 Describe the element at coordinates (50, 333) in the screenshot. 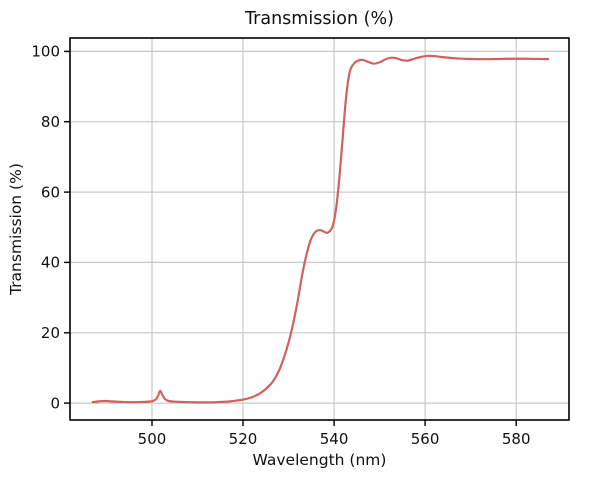

I see `y-tick-label: 20` at that location.